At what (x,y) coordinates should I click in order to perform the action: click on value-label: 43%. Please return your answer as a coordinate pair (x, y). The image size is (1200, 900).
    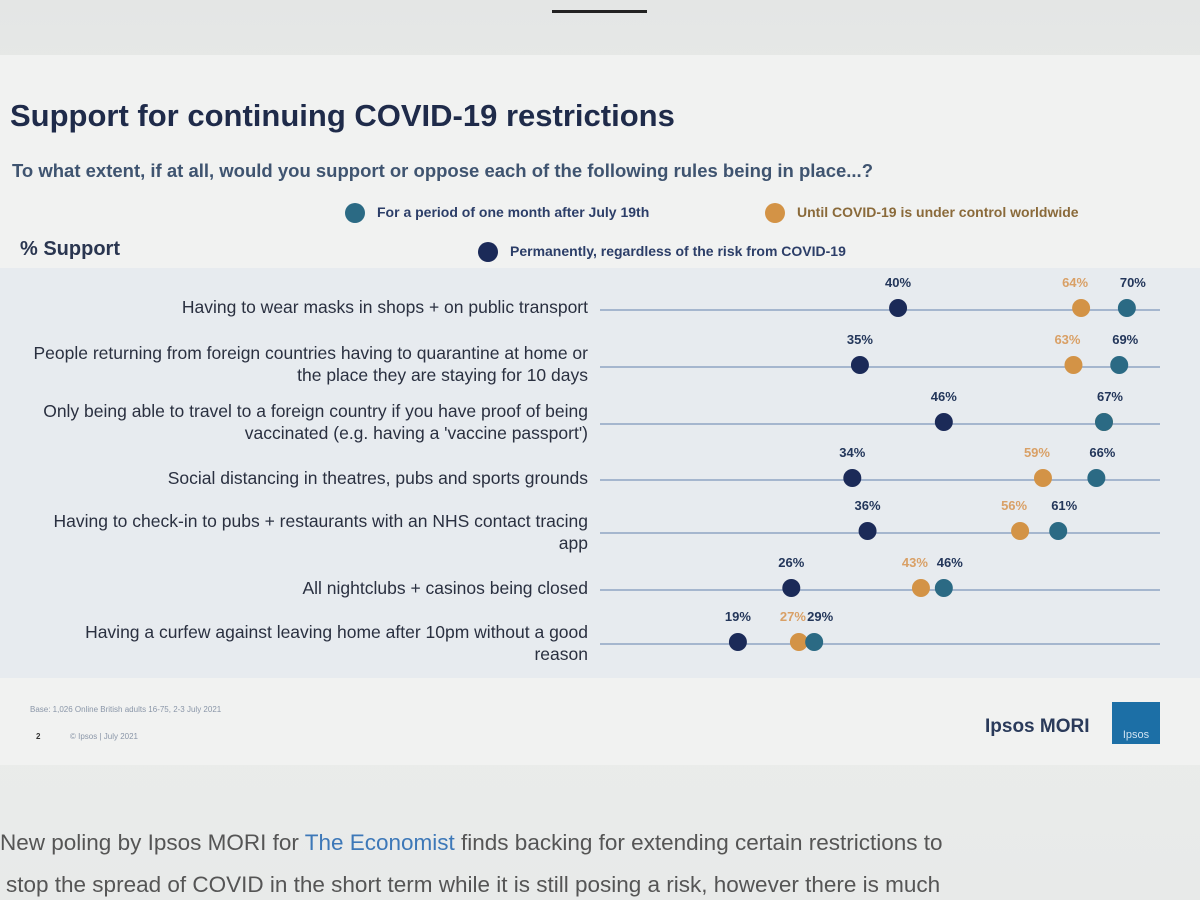
    Looking at the image, I should click on (914, 562).